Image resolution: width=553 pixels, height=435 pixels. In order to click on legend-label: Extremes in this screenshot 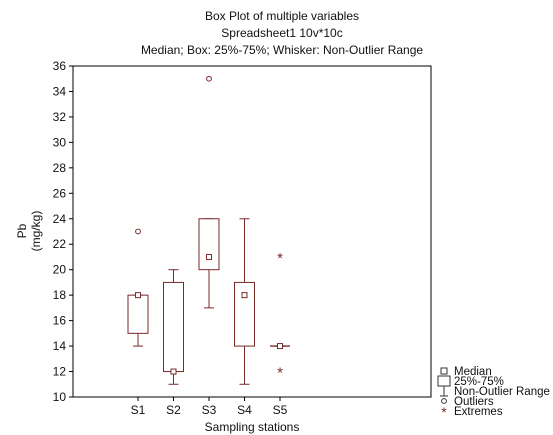, I will do `click(478, 412)`.